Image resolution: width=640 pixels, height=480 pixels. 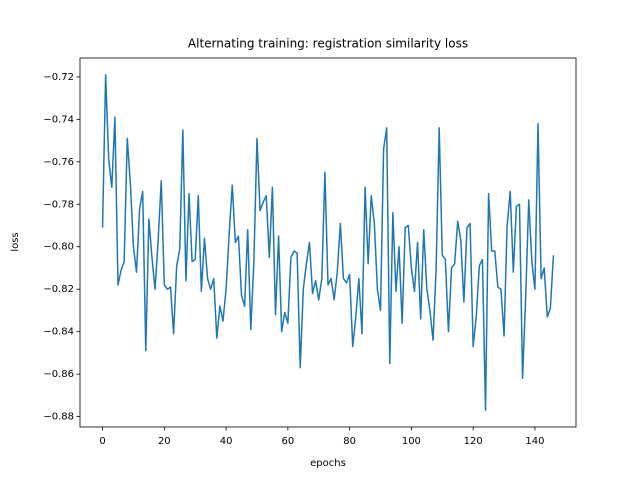 I want to click on y-tick-label: −0.88, so click(x=58, y=417).